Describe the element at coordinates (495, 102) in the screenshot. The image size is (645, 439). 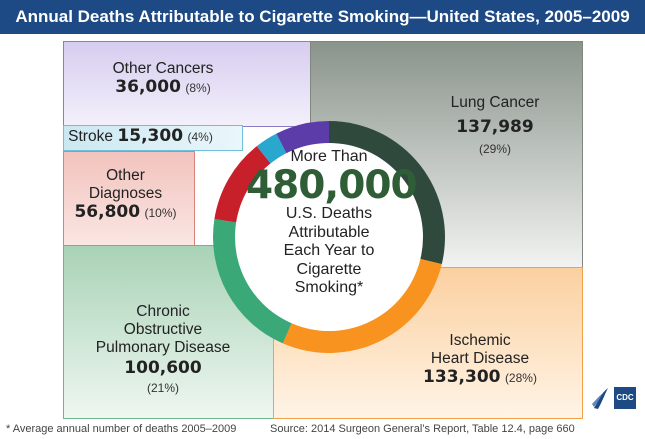
I see `lung-cancer-name: Lung Cancer` at that location.